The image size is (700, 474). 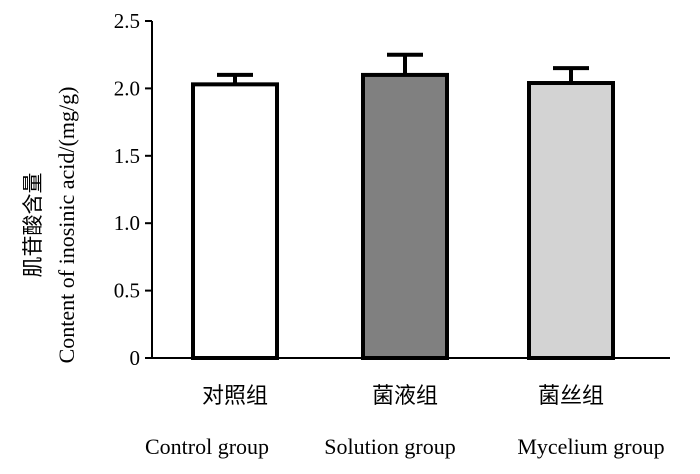 What do you see at coordinates (33, 225) in the screenshot?
I see `y-axis-label-chinese: 肌苷酸含量` at bounding box center [33, 225].